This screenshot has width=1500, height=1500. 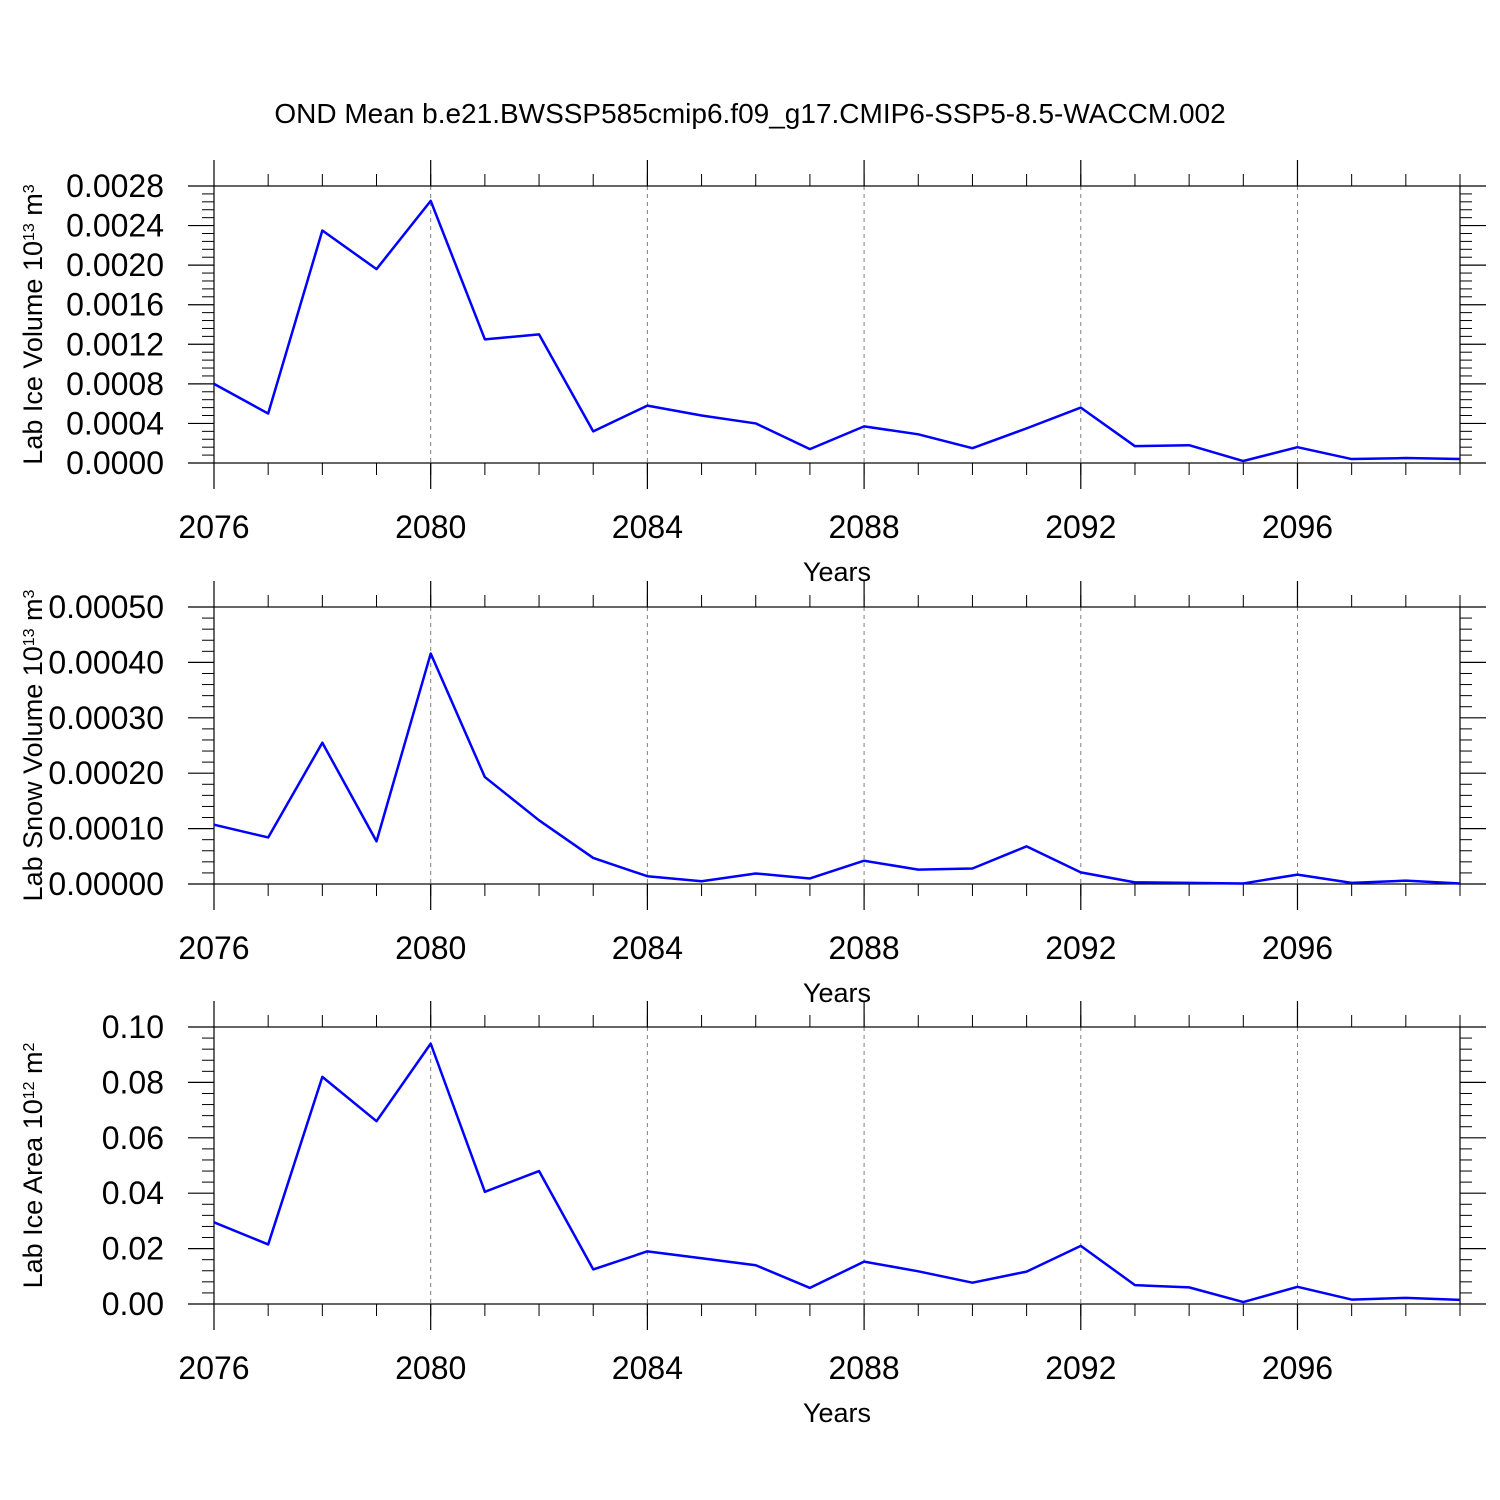 What do you see at coordinates (133, 1304) in the screenshot?
I see `y-tick-label: 0.00` at bounding box center [133, 1304].